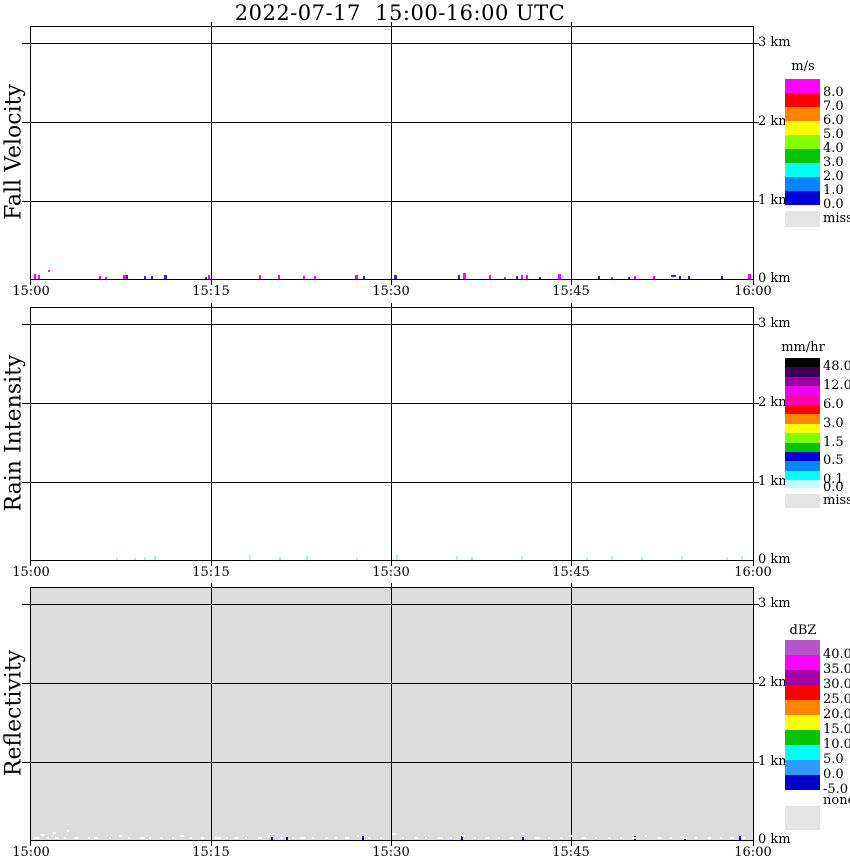 This screenshot has width=850, height=868. Describe the element at coordinates (753, 572) in the screenshot. I see `x-tick-label: 16:00` at that location.